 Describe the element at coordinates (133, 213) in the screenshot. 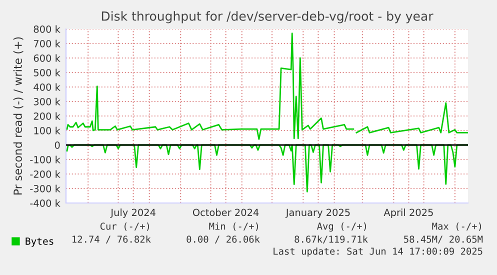

I see `x-tick-label: July 2024` at that location.